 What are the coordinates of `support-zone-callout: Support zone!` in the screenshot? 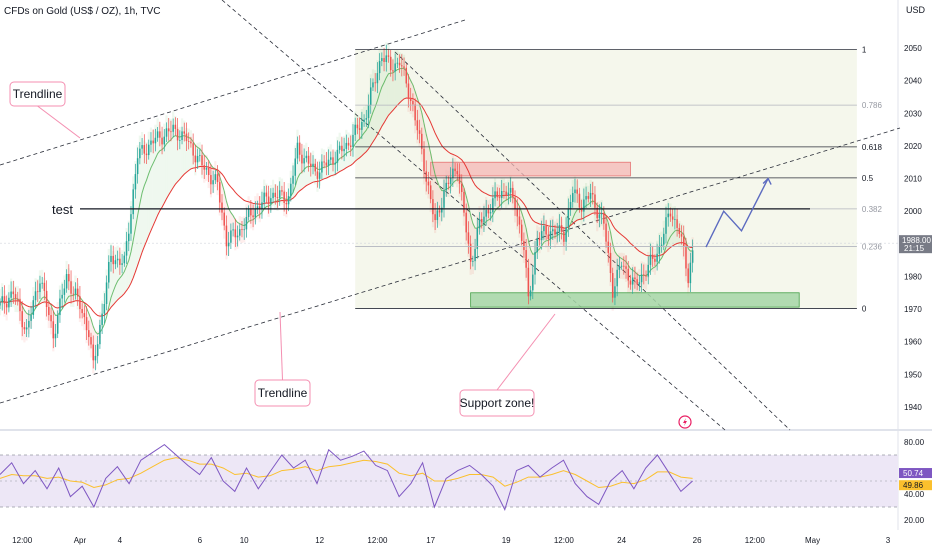 It's located at (507, 365).